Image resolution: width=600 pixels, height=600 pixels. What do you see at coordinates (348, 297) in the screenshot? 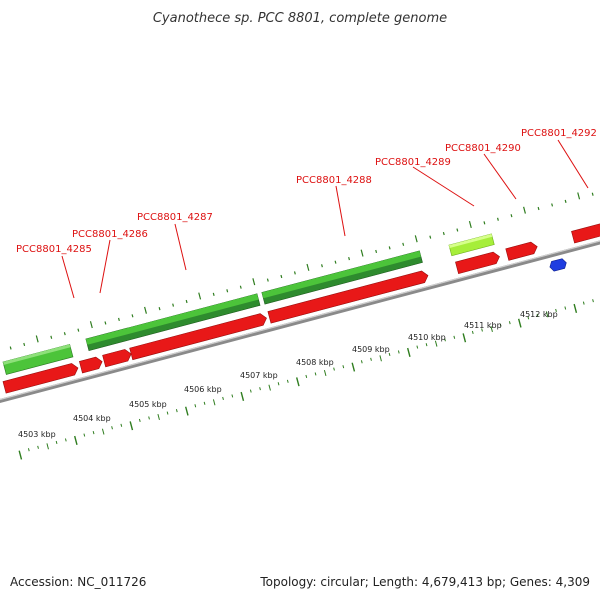
I see `gene-arrow-pcc8801-4288-rev` at bounding box center [348, 297].